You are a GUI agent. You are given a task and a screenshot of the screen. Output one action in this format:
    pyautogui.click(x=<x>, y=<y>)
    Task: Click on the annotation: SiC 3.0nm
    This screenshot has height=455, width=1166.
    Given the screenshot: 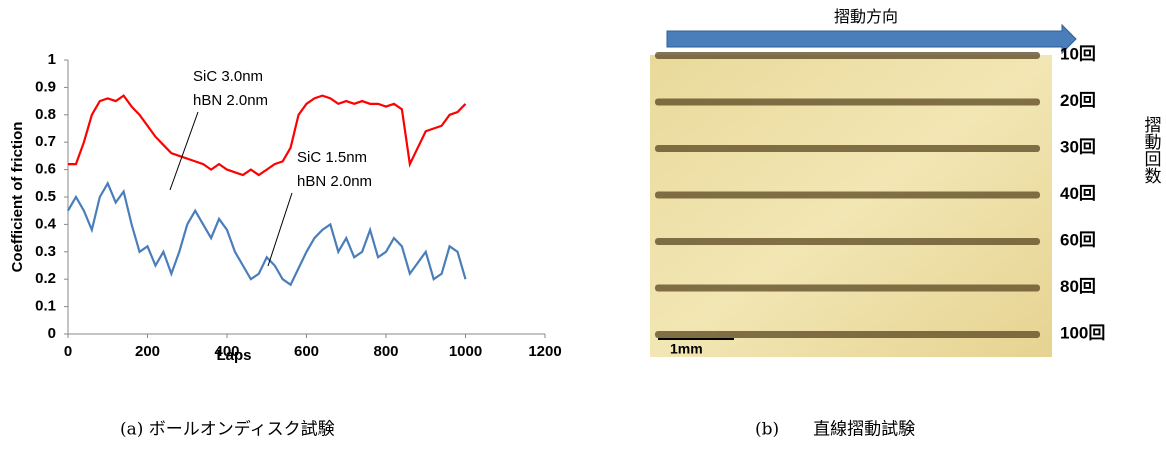 What is the action you would take?
    pyautogui.click(x=228, y=76)
    